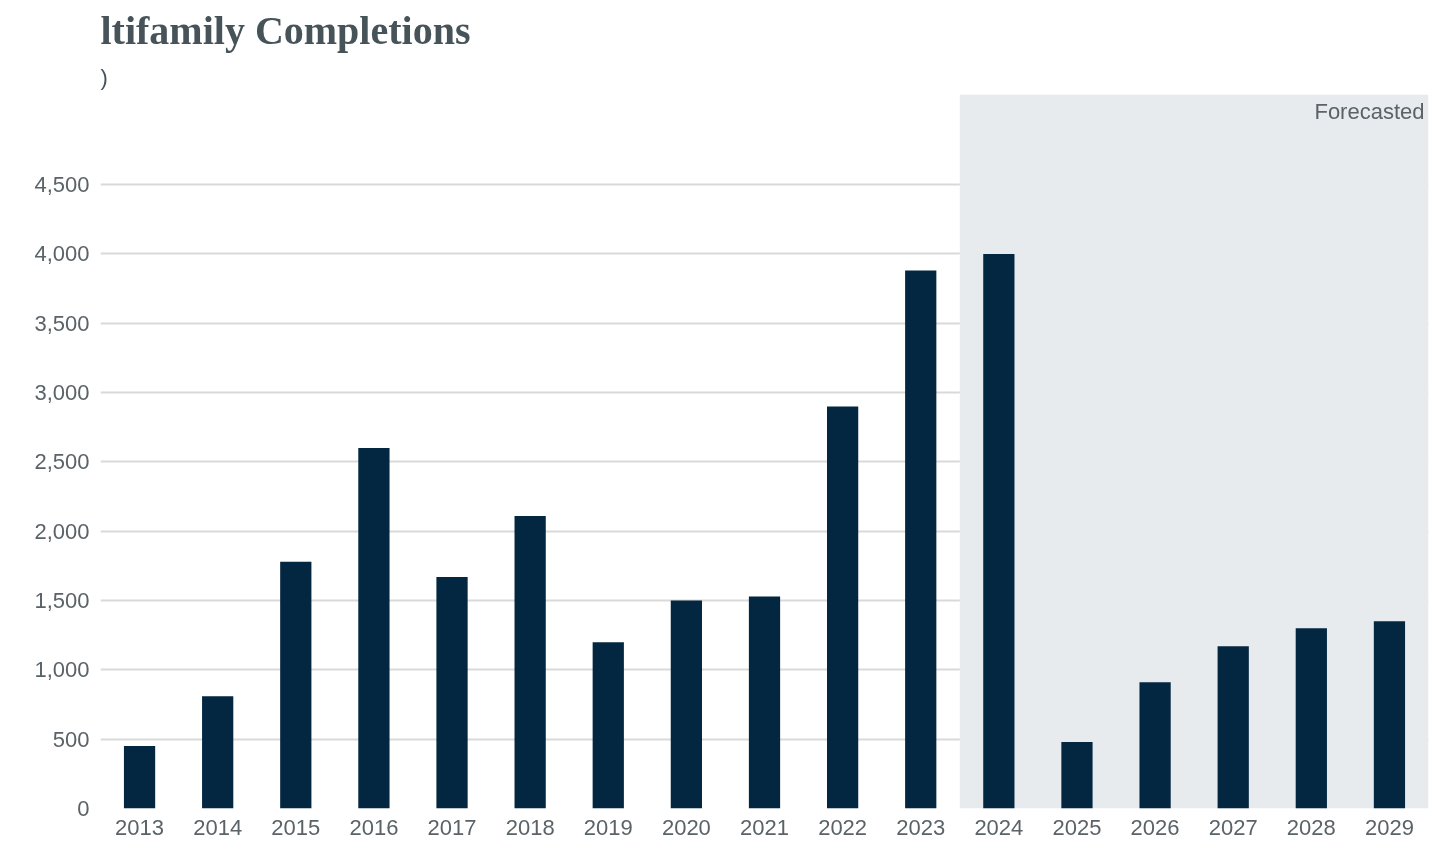 The height and width of the screenshot is (861, 1435). I want to click on x-tick-label: 2022, so click(843, 827).